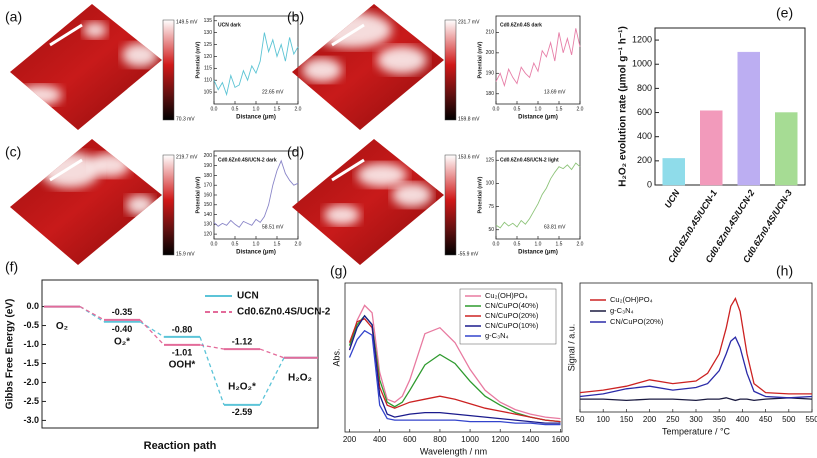 The height and width of the screenshot is (458, 817). I want to click on legend-label: CN/CuPO(40%), so click(512, 305).